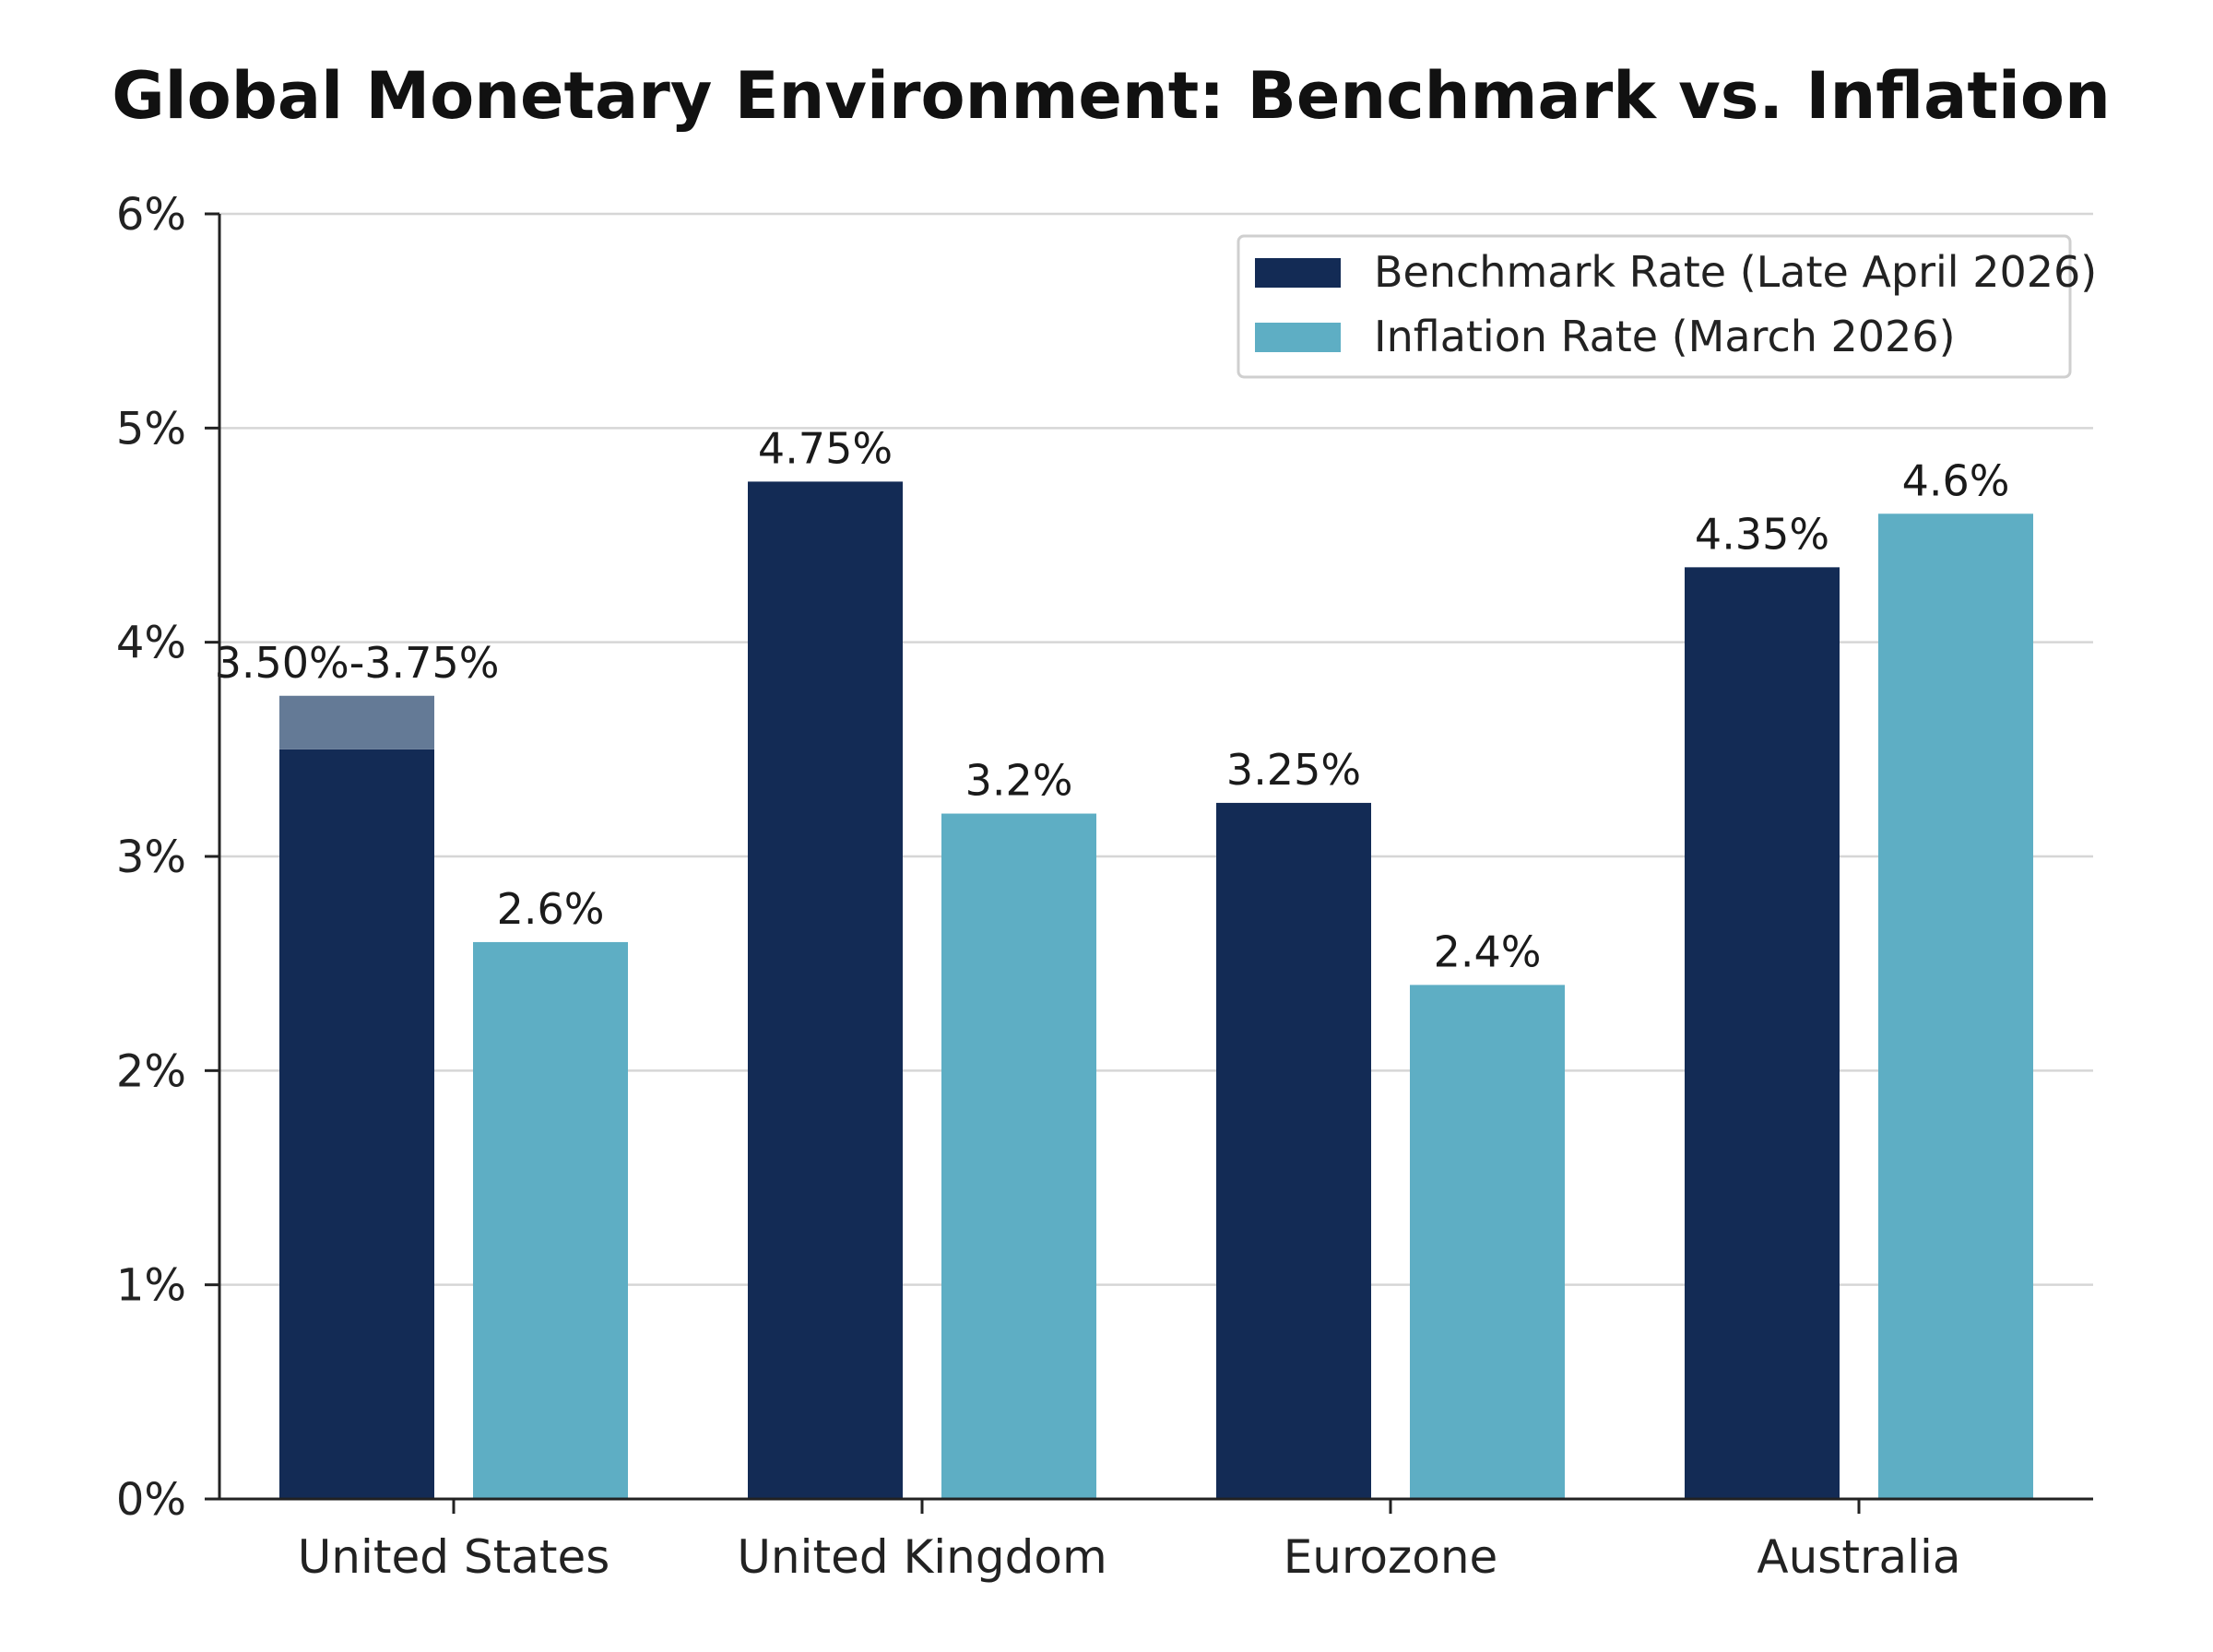 The image size is (2213, 1652). I want to click on legend-swatch-benchmark, so click(1298, 273).